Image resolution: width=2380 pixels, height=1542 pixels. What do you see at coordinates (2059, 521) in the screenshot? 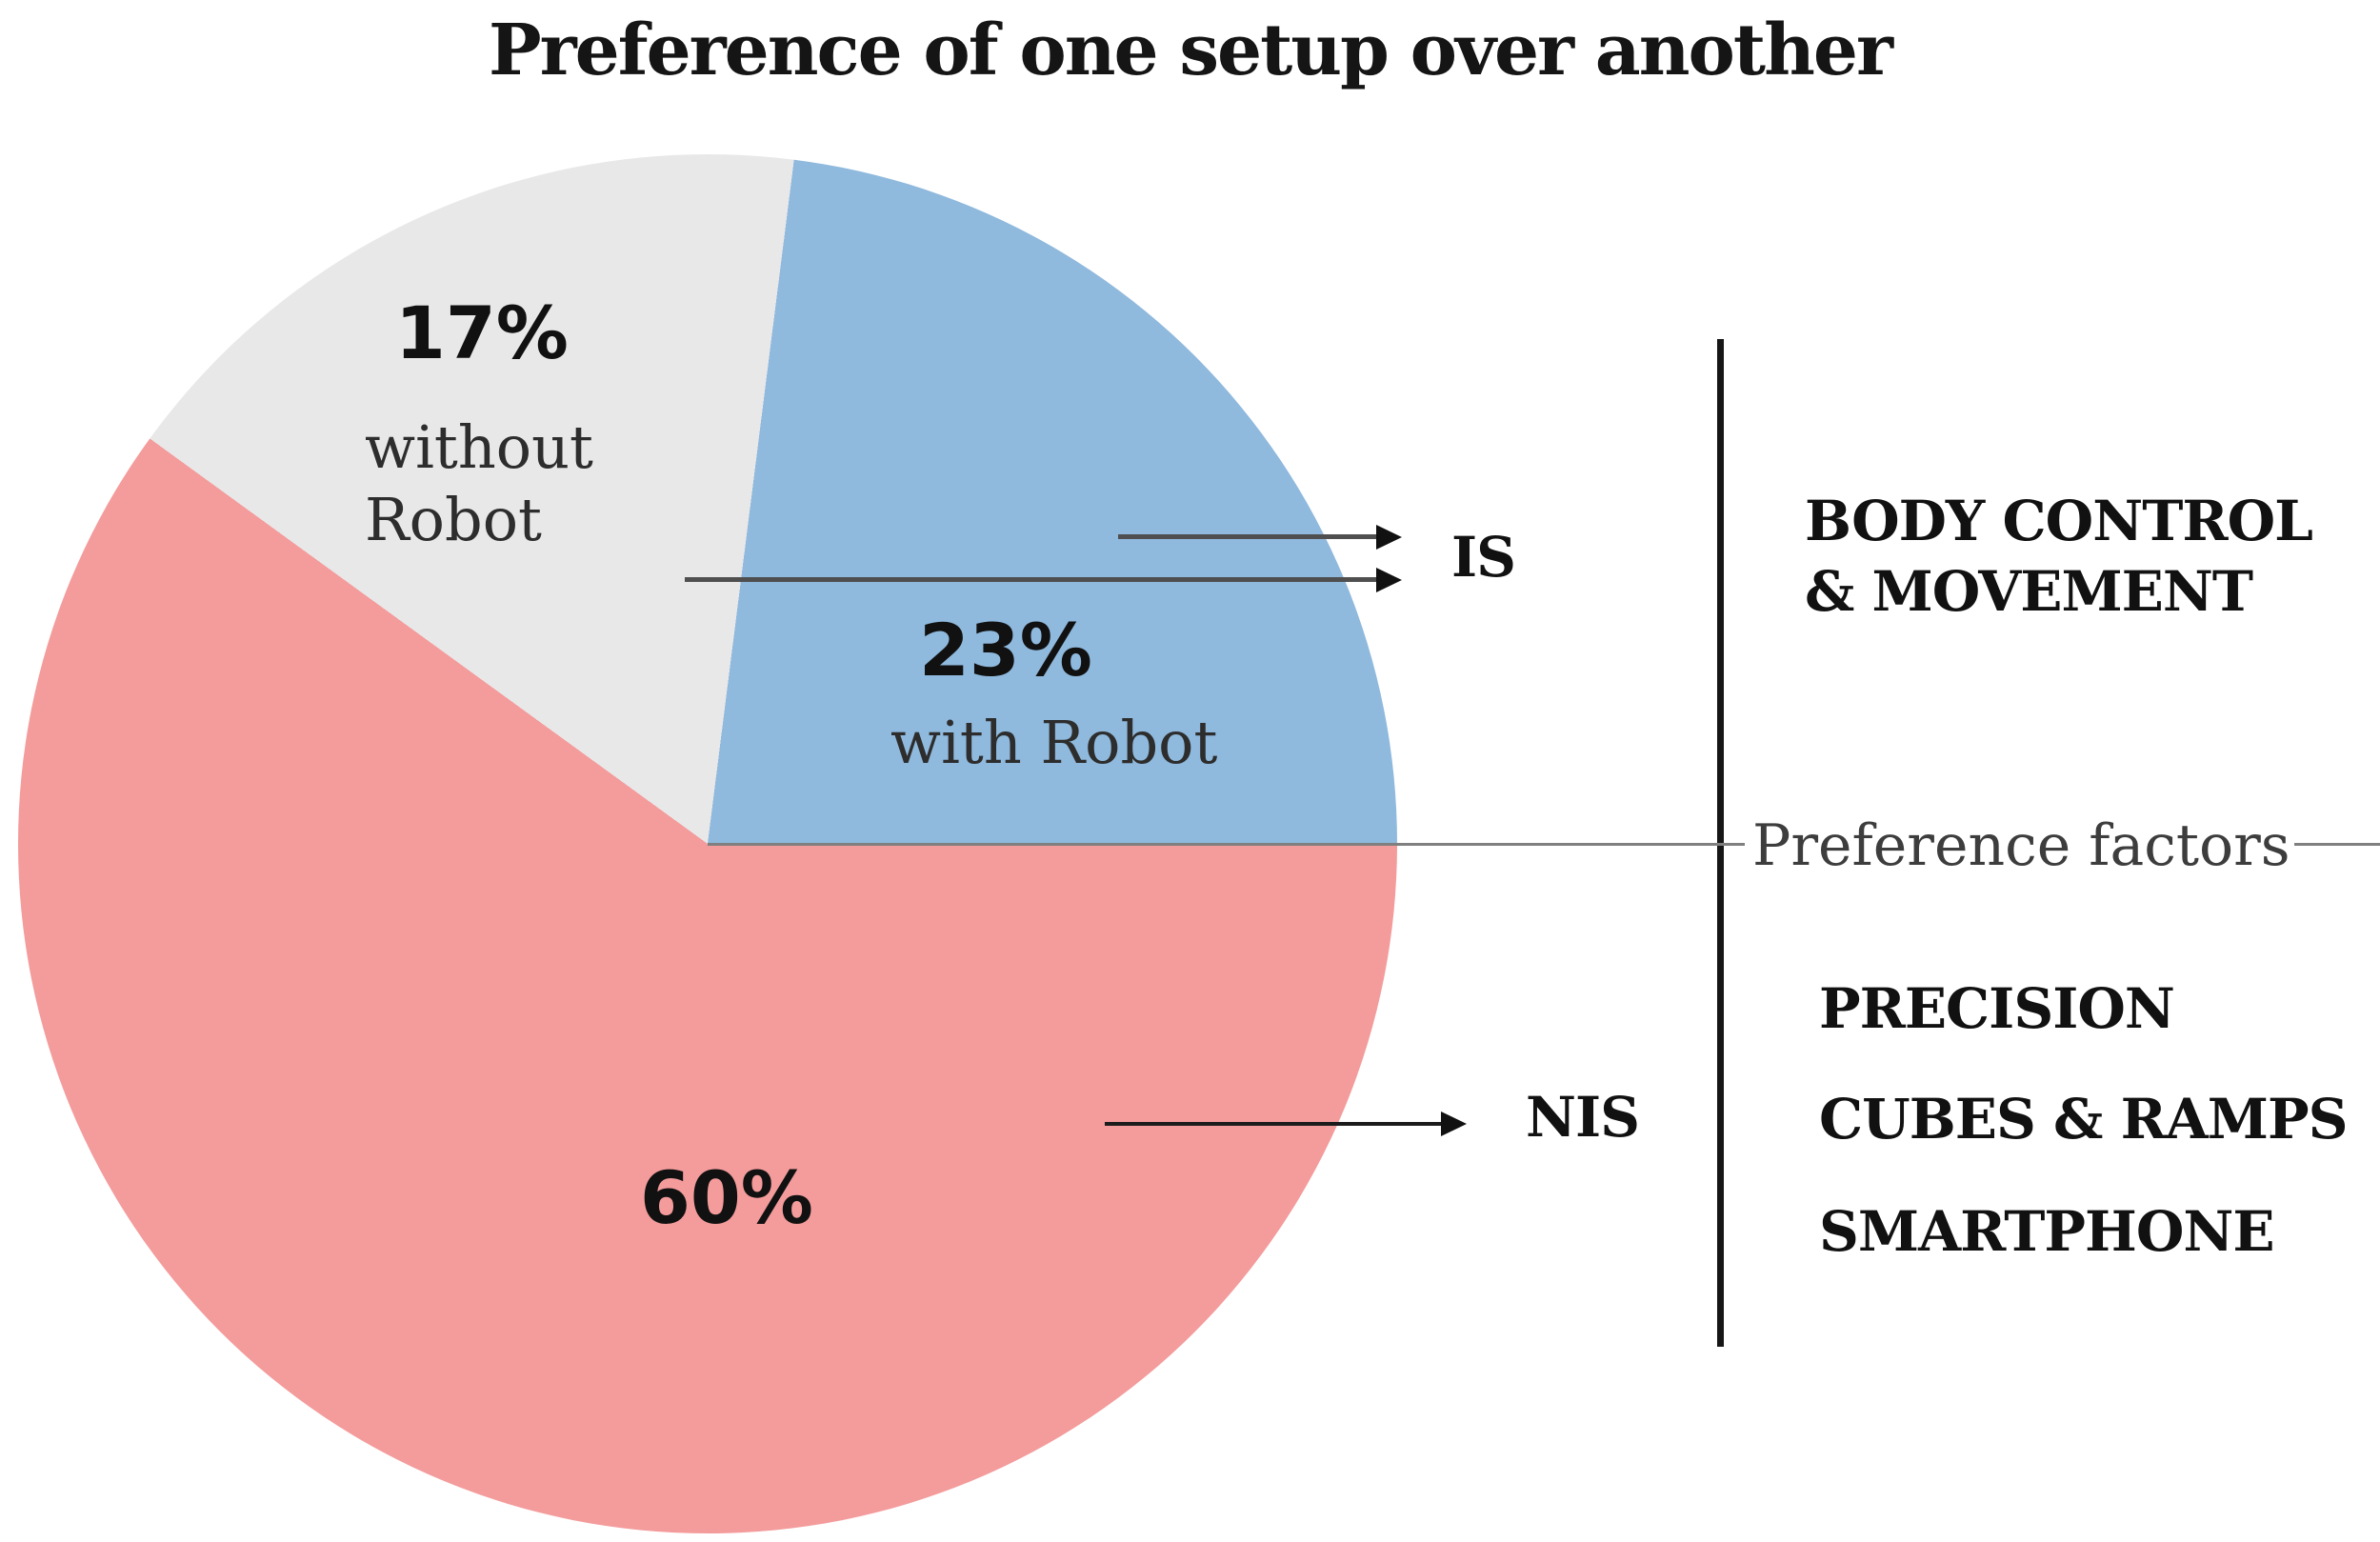
I see `is-factor-line1: BODY CONTROL` at bounding box center [2059, 521].